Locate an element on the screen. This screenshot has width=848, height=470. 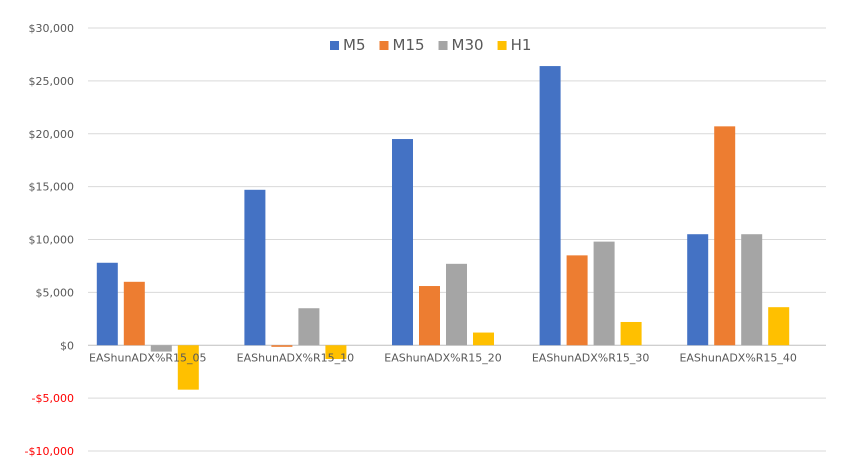
legend-label: M5 is located at coordinates (354, 45).